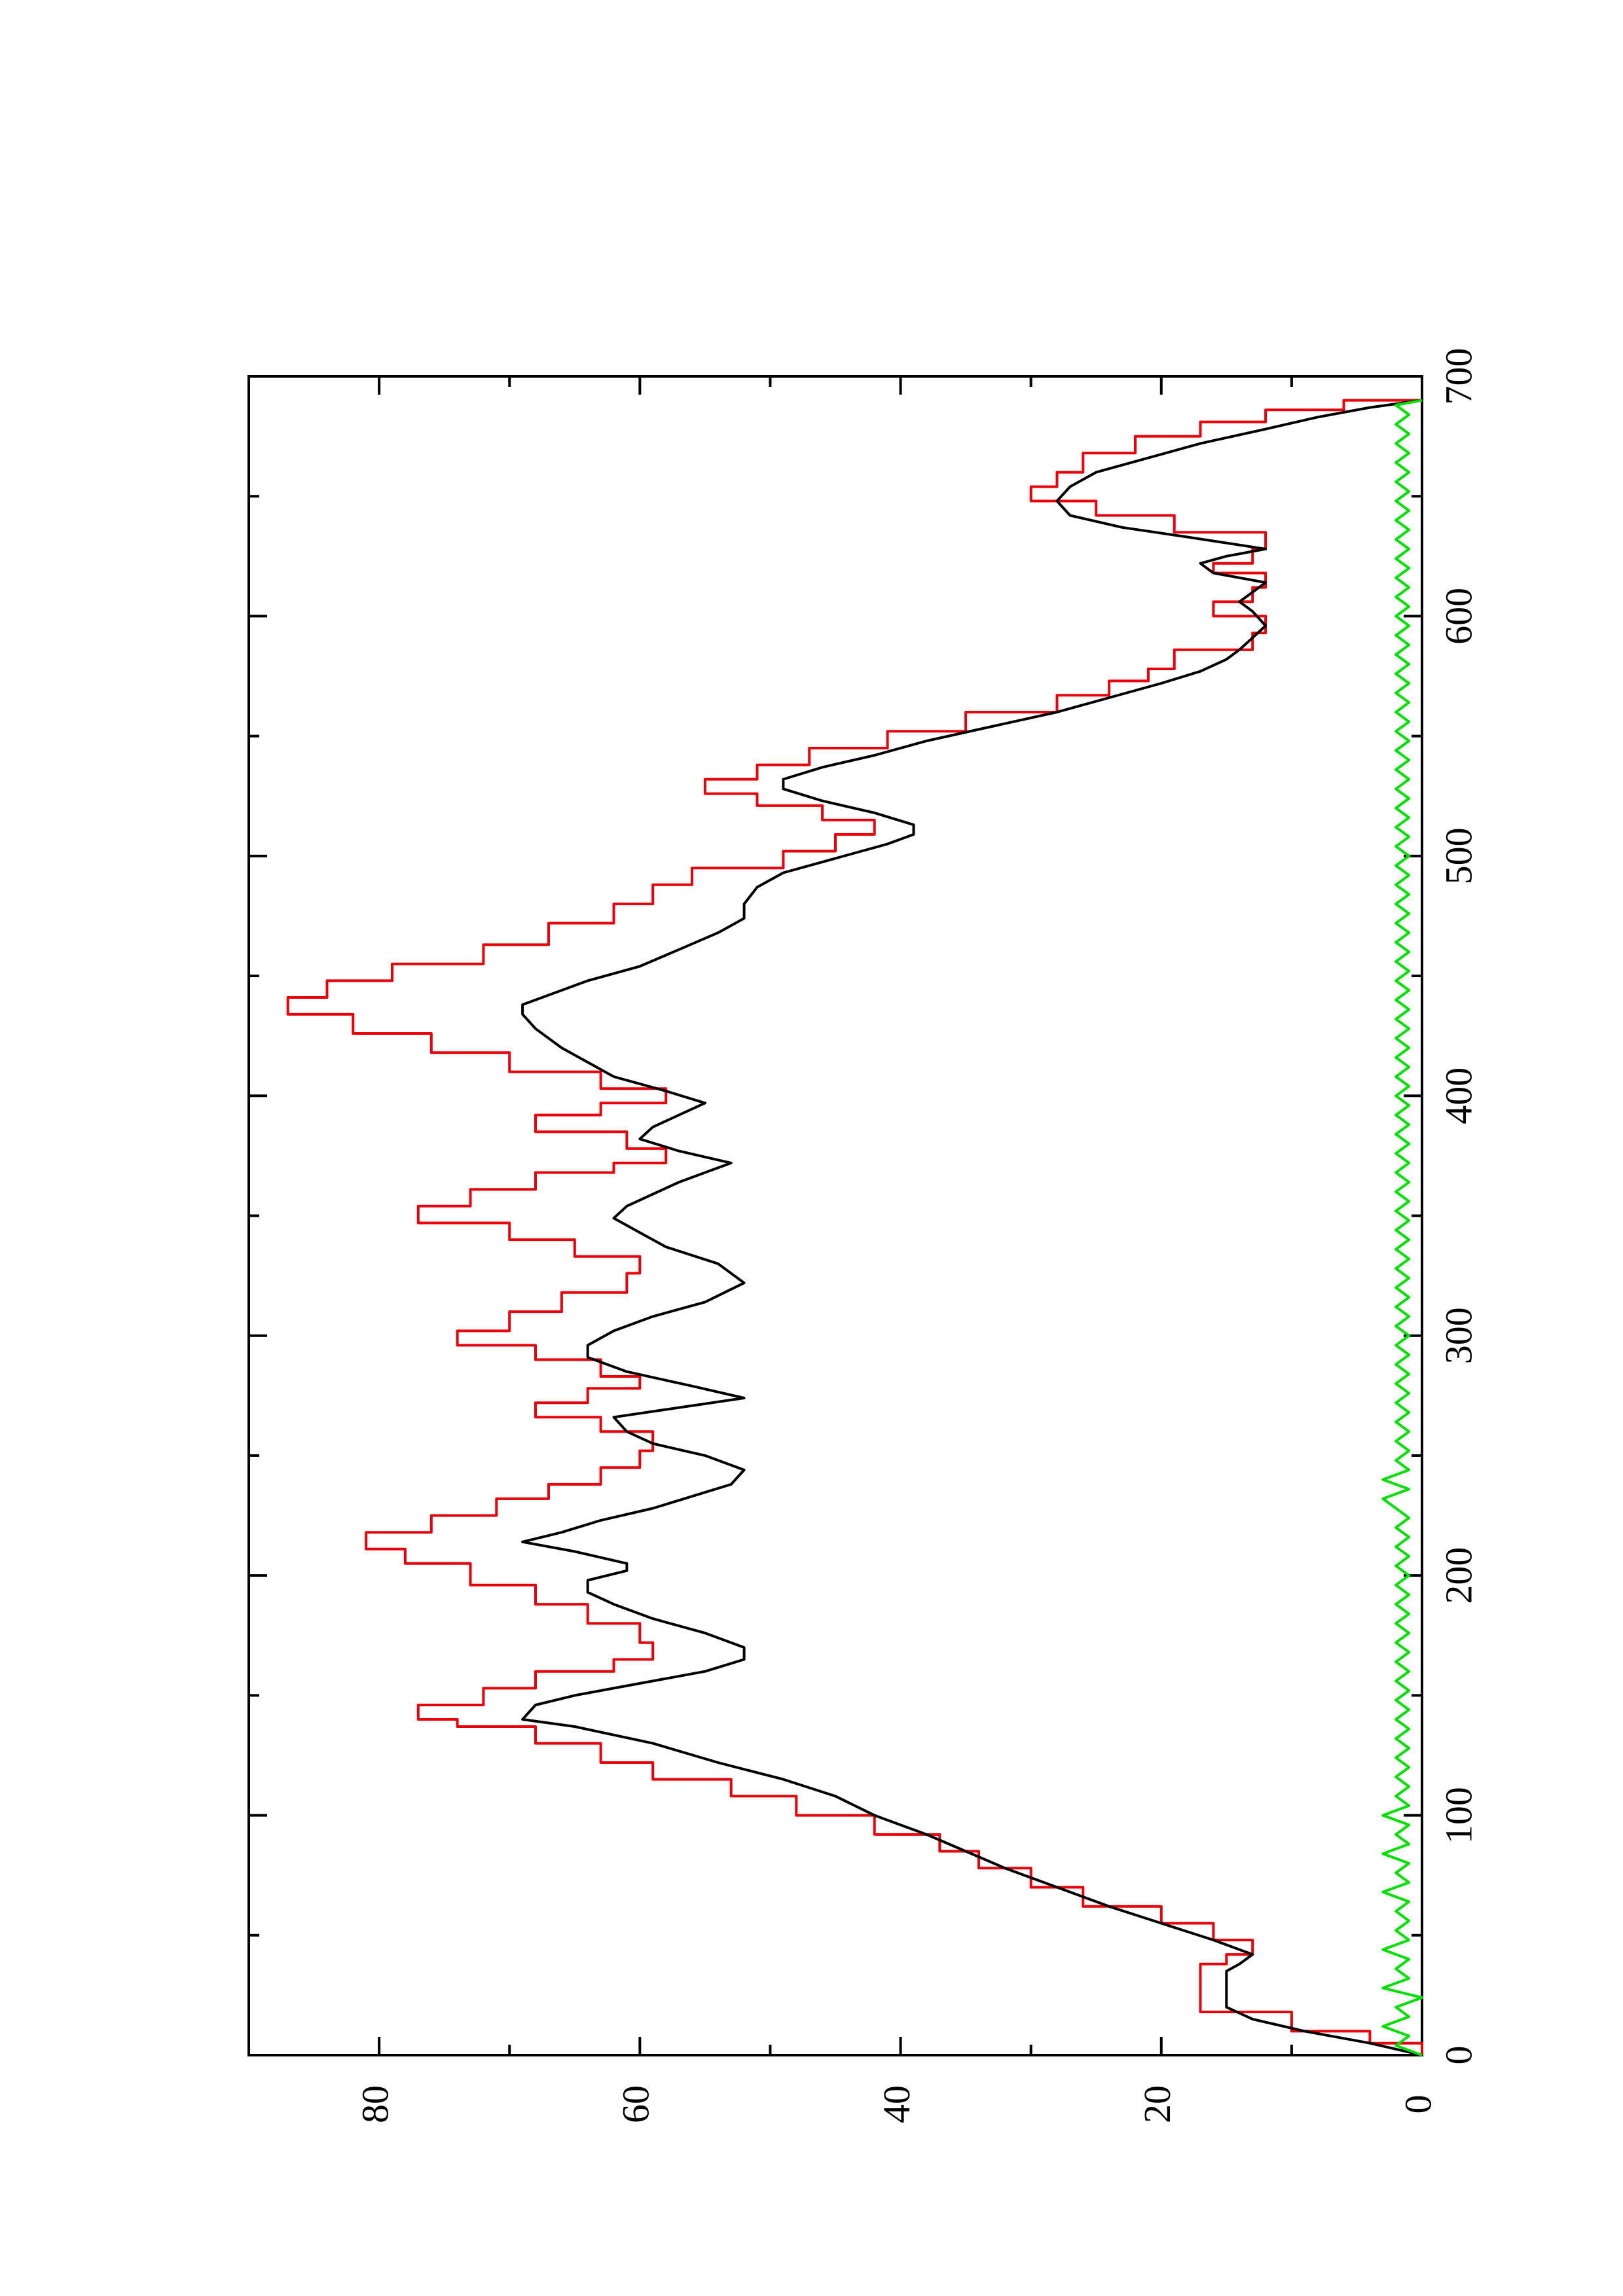 Image resolution: width=1623 pixels, height=2296 pixels. What do you see at coordinates (1458, 2055) in the screenshot?
I see `x-tick-label: 0` at bounding box center [1458, 2055].